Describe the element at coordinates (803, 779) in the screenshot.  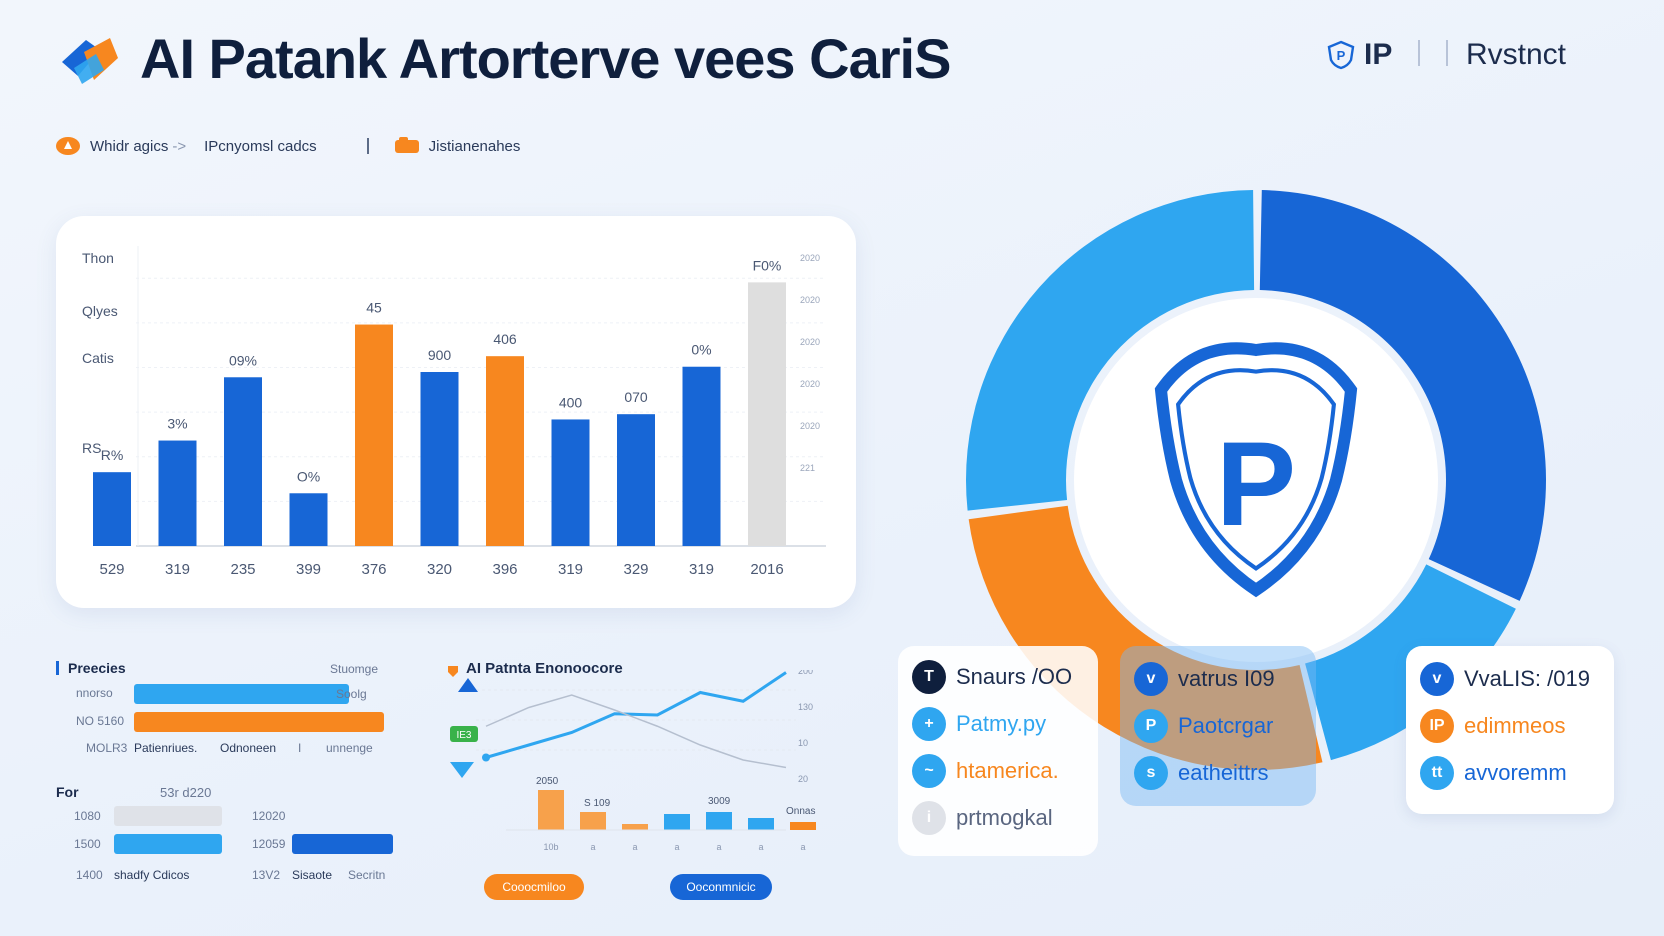
I see `y-right-label: 20` at that location.